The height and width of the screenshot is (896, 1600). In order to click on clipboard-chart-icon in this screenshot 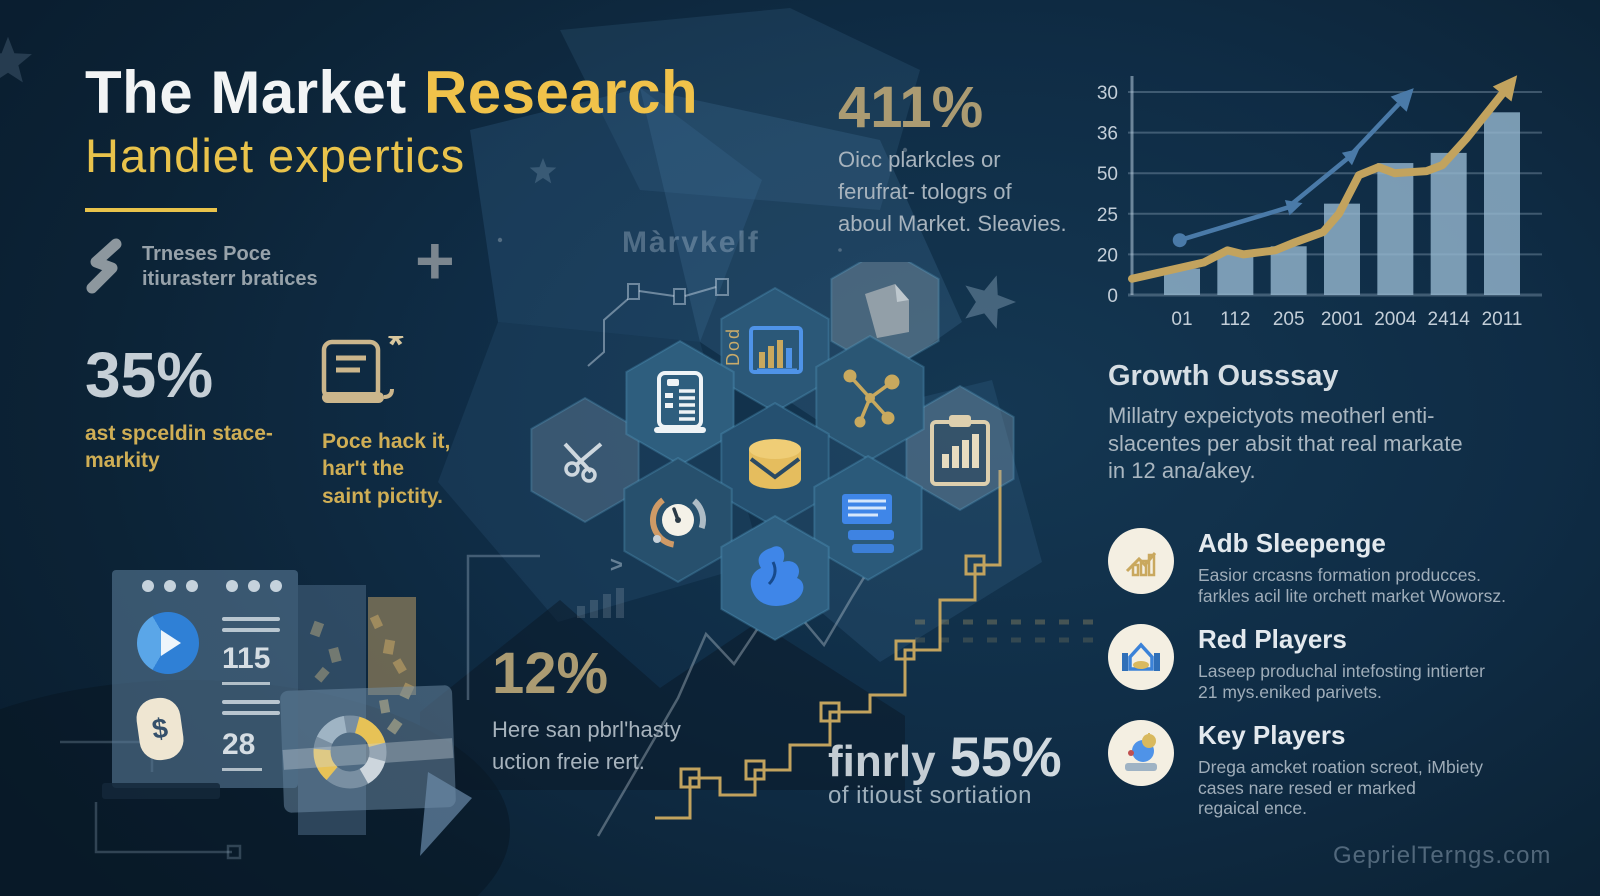, I will do `click(960, 450)`.